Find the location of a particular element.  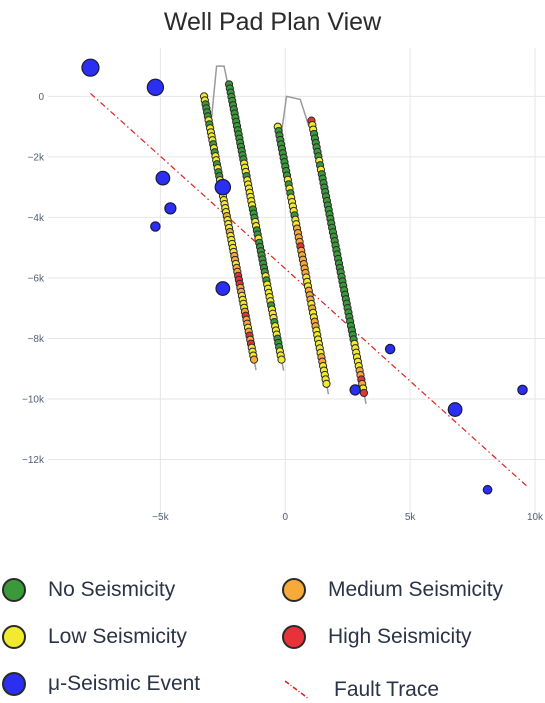

low-seismicity-swatch is located at coordinates (14, 637).